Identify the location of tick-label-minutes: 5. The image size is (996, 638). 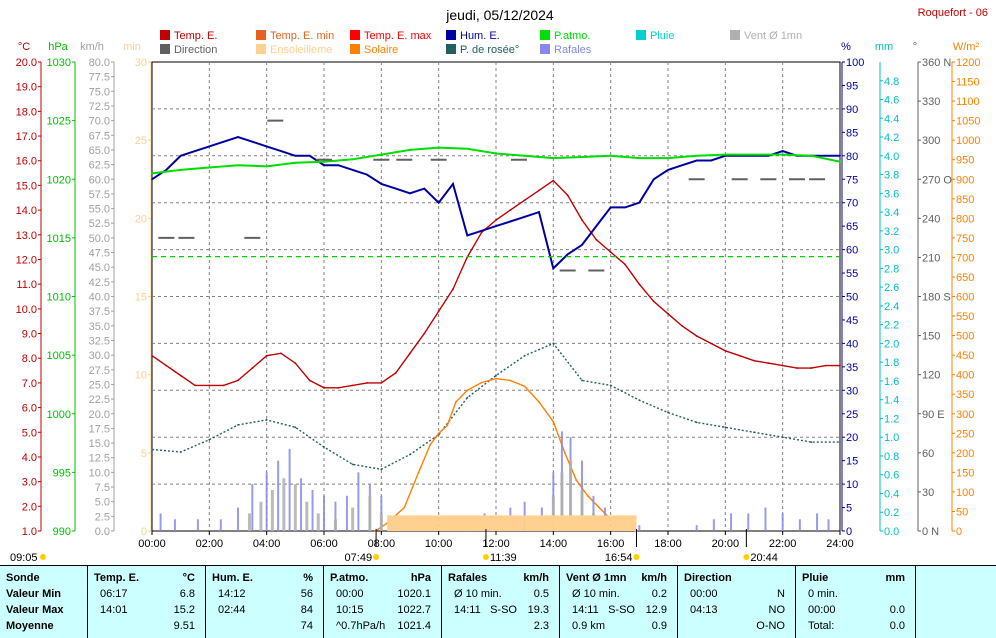
(144, 454).